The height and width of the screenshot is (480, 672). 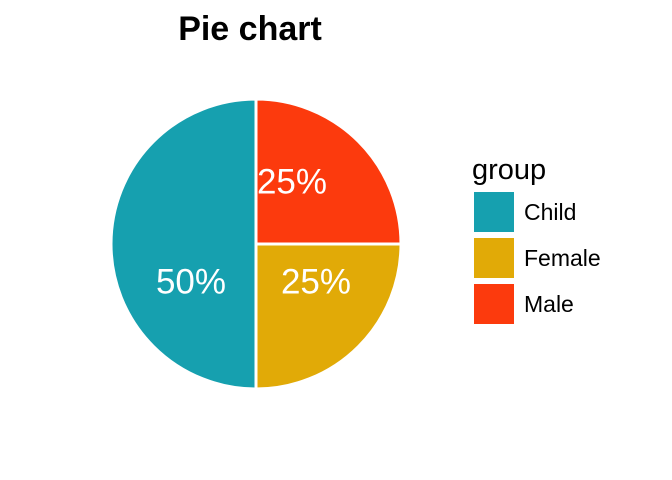 I want to click on pie-label-female: 25%, so click(x=316, y=281).